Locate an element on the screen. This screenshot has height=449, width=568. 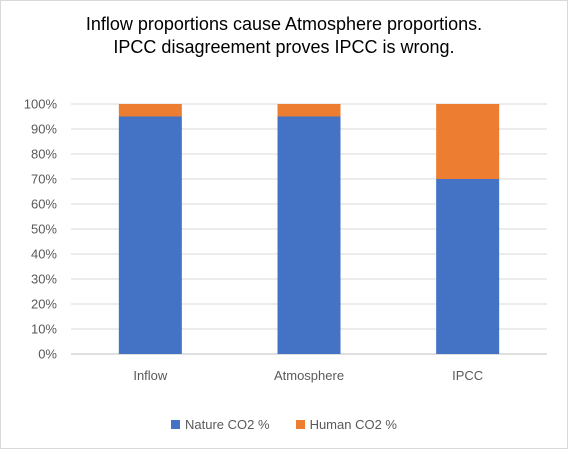
legend-item-human: Human CO2 % is located at coordinates (346, 424).